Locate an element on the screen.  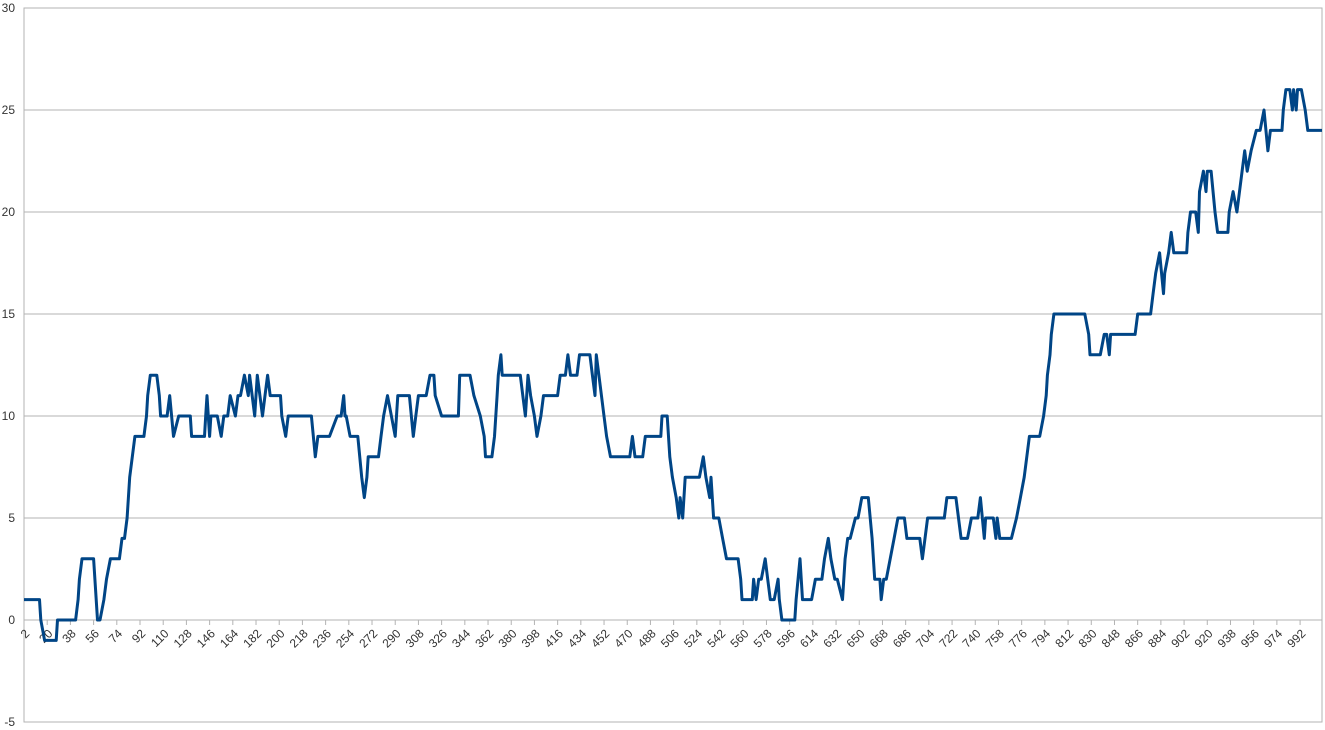
x-tick-label: 704 is located at coordinates (925, 638).